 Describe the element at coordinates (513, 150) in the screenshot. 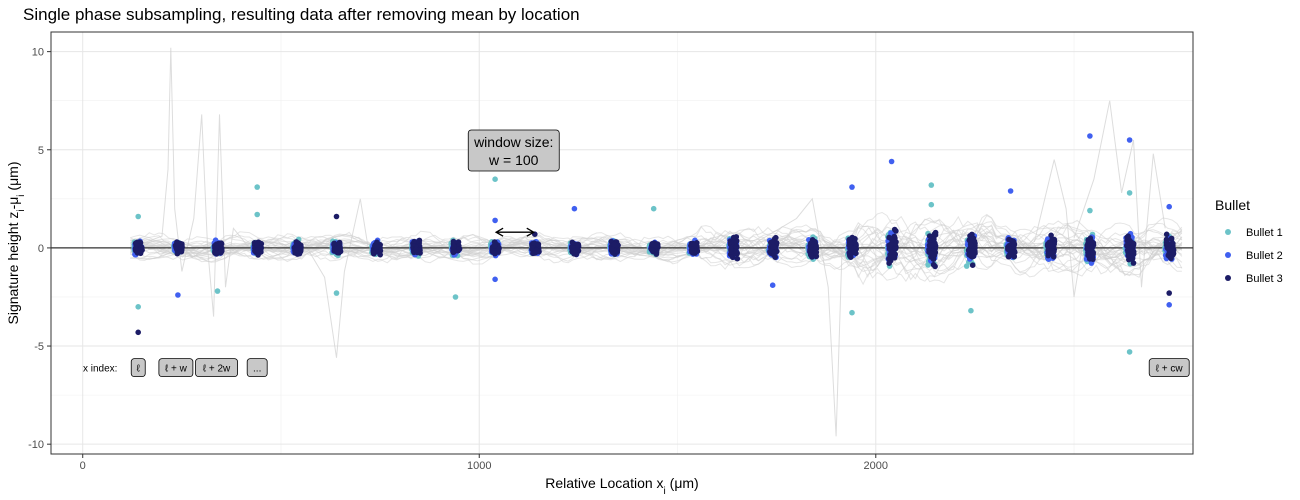

I see `window-size-box` at that location.